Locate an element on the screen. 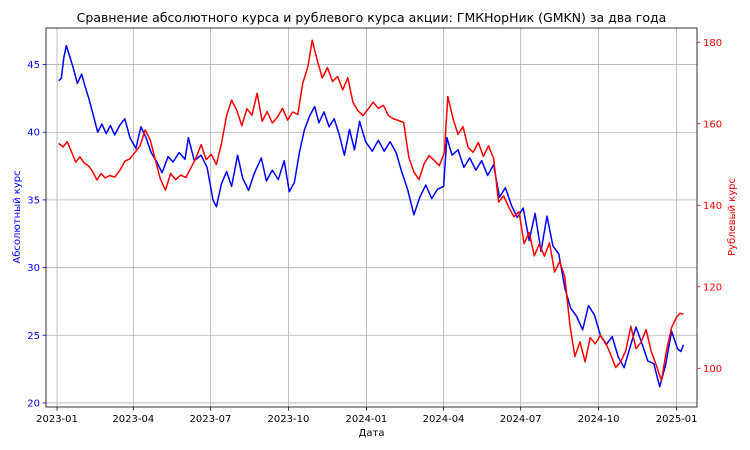 This screenshot has width=750, height=450. x-tick-label: 2025-01 is located at coordinates (677, 419).